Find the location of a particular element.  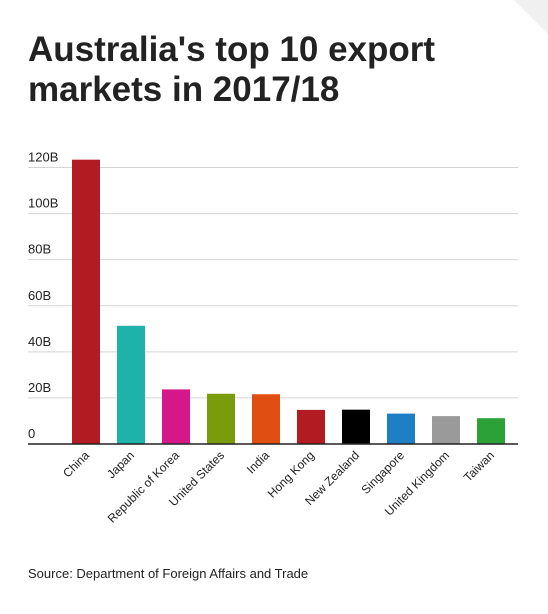

bar-hong-kong is located at coordinates (311, 426).